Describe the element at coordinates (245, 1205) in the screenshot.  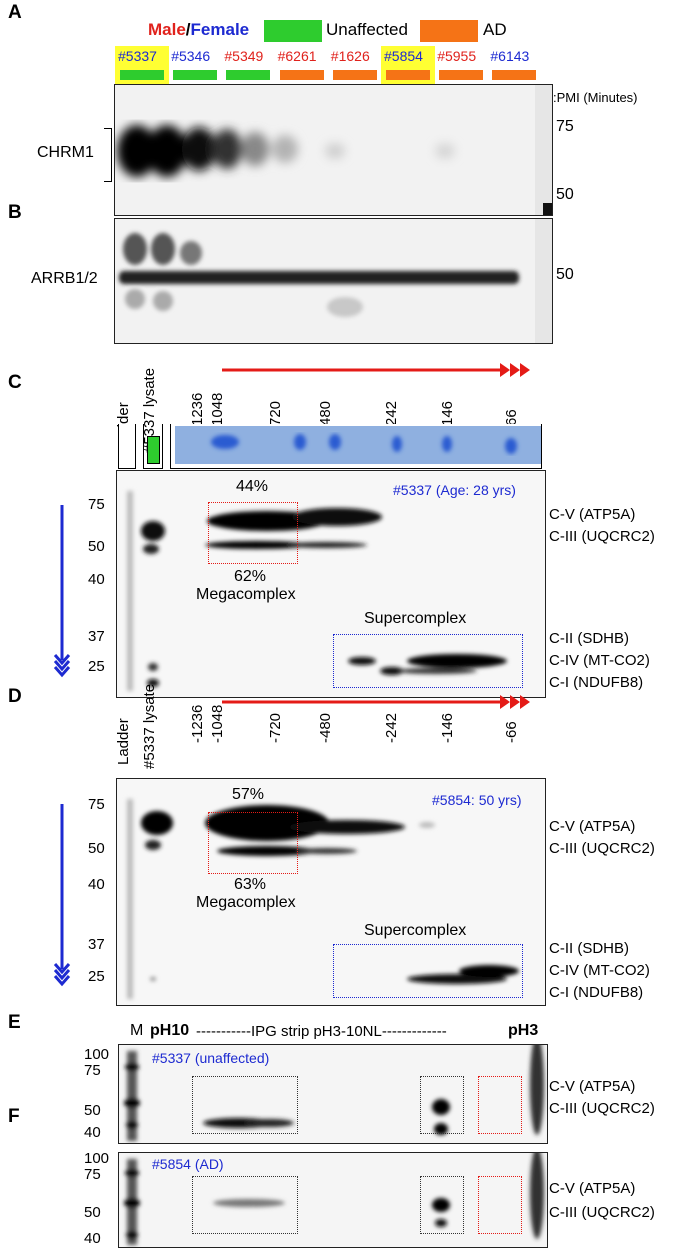
I see `f-left-box` at that location.